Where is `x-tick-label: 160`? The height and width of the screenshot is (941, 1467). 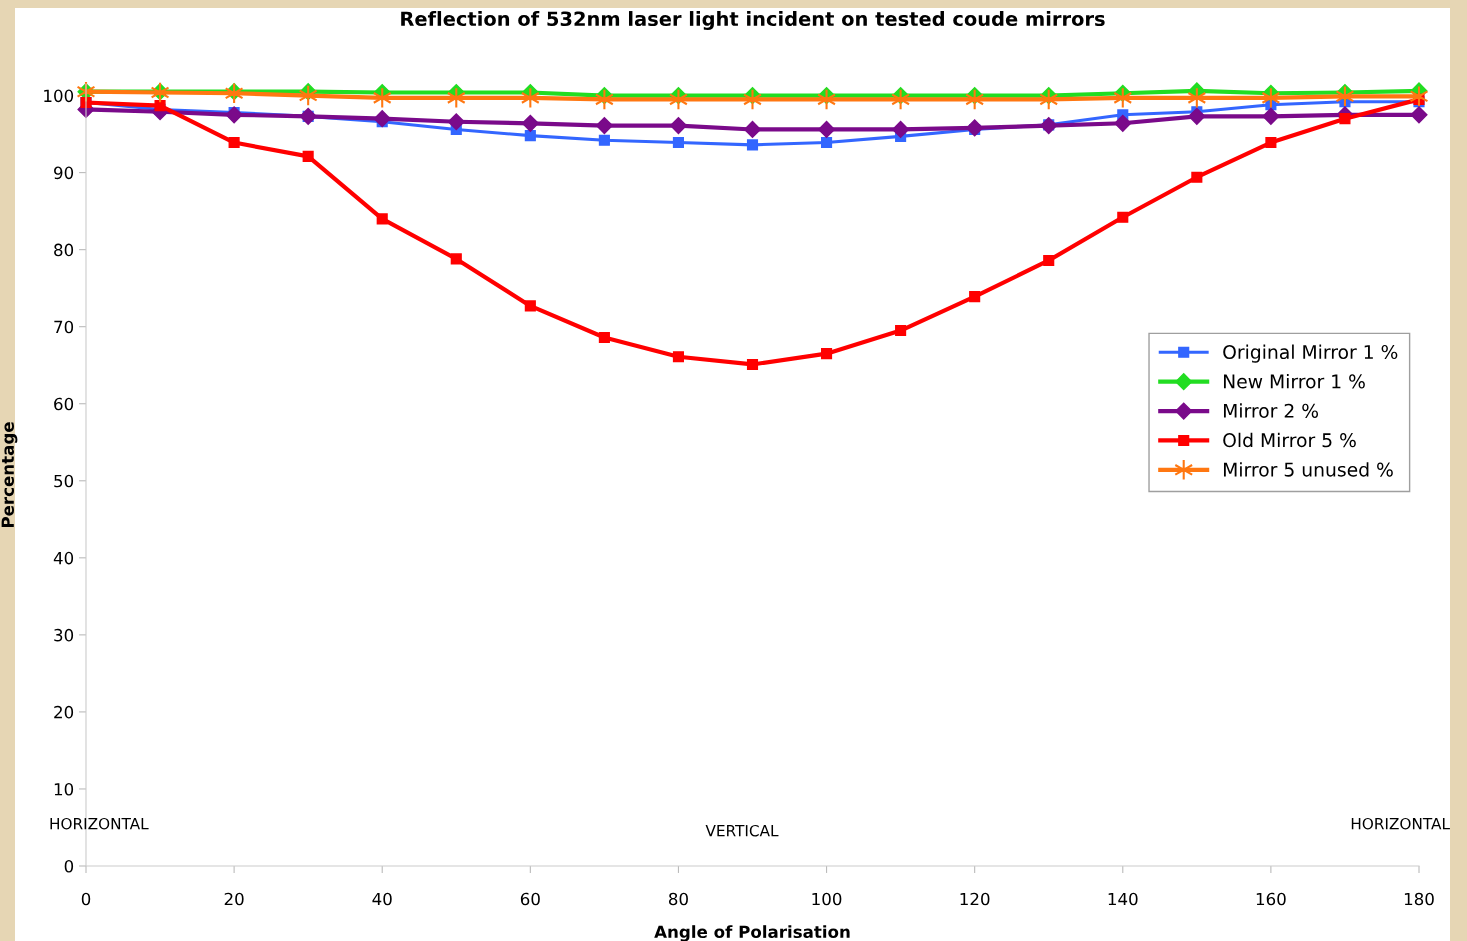 x-tick-label: 160 is located at coordinates (1271, 899).